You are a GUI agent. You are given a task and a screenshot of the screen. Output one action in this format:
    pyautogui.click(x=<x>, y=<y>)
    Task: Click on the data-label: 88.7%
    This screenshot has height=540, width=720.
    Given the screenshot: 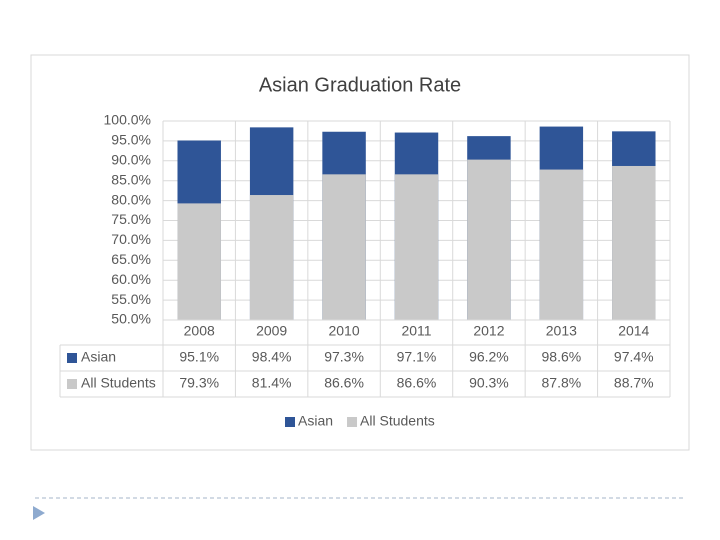 What is the action you would take?
    pyautogui.click(x=634, y=383)
    